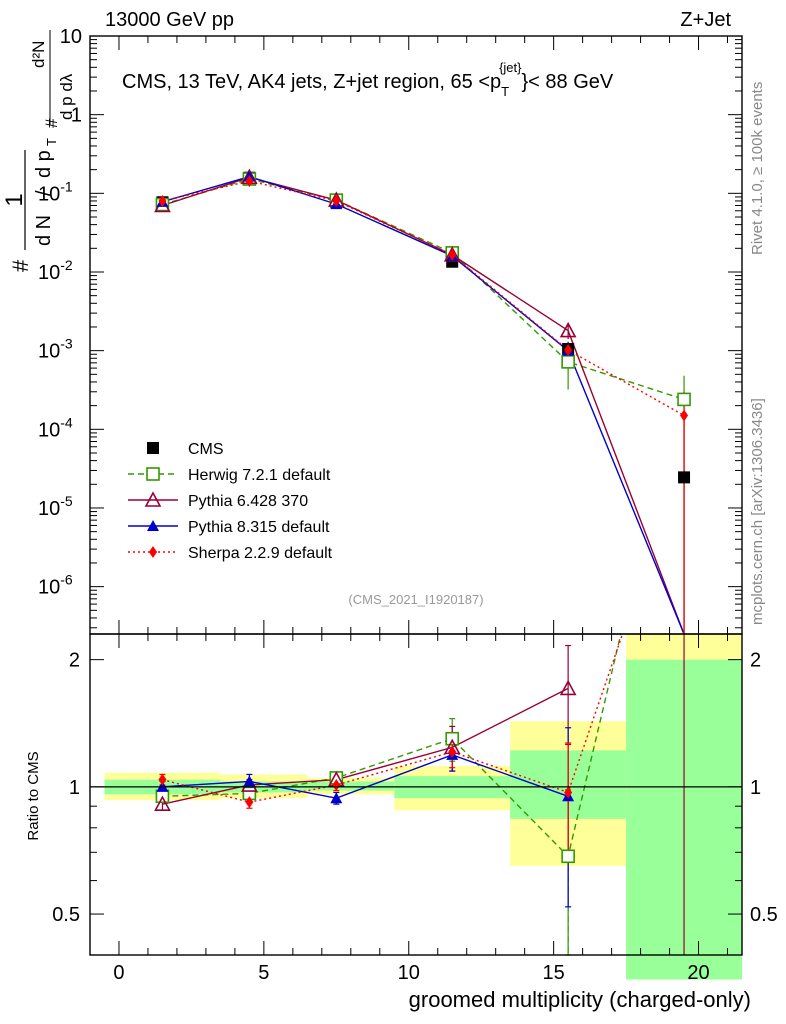 Image resolution: width=786 pixels, height=1024 pixels. What do you see at coordinates (66, 186) in the screenshot?
I see `ytick-exponent: -1` at bounding box center [66, 186].